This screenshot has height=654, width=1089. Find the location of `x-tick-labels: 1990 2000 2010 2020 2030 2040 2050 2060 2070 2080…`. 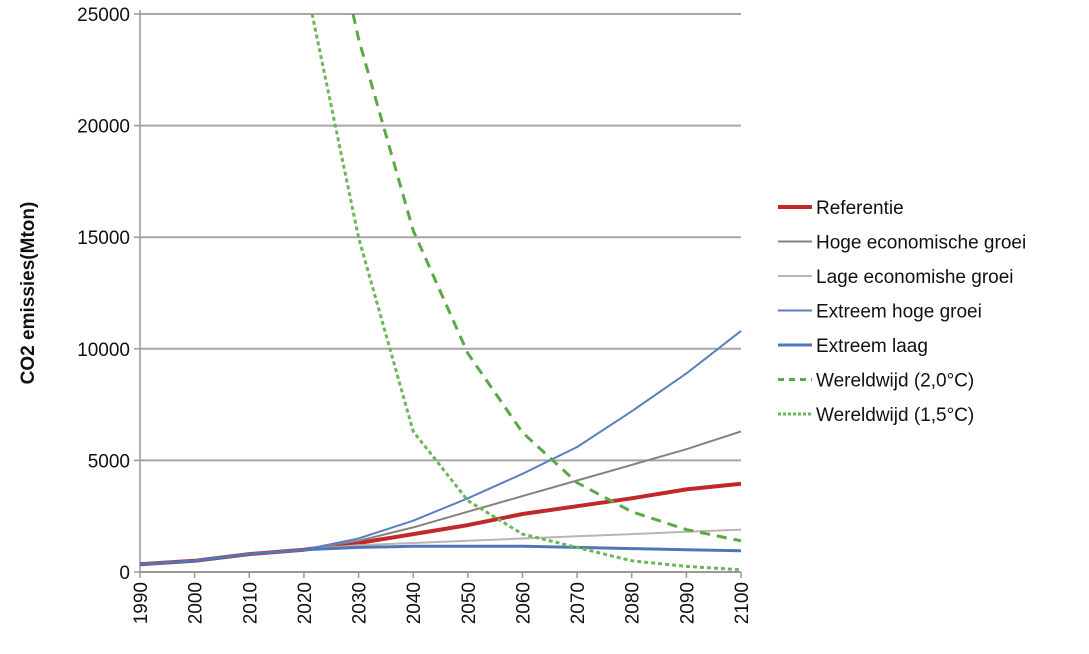

x-tick-labels: 1990 2000 2010 2020 2030 2040 2050 2060 2070 2080… is located at coordinates (442, 603).